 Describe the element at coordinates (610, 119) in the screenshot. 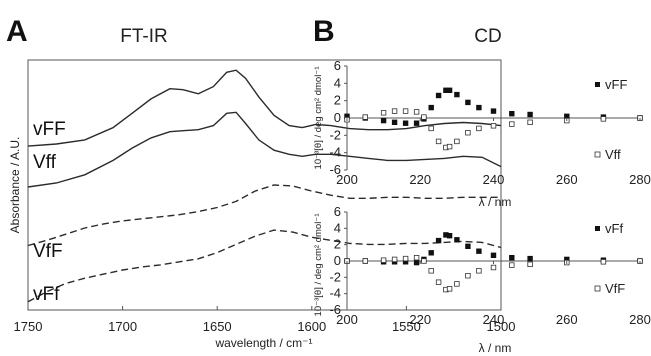

I see `cd-top-legend: vFF Vff` at that location.